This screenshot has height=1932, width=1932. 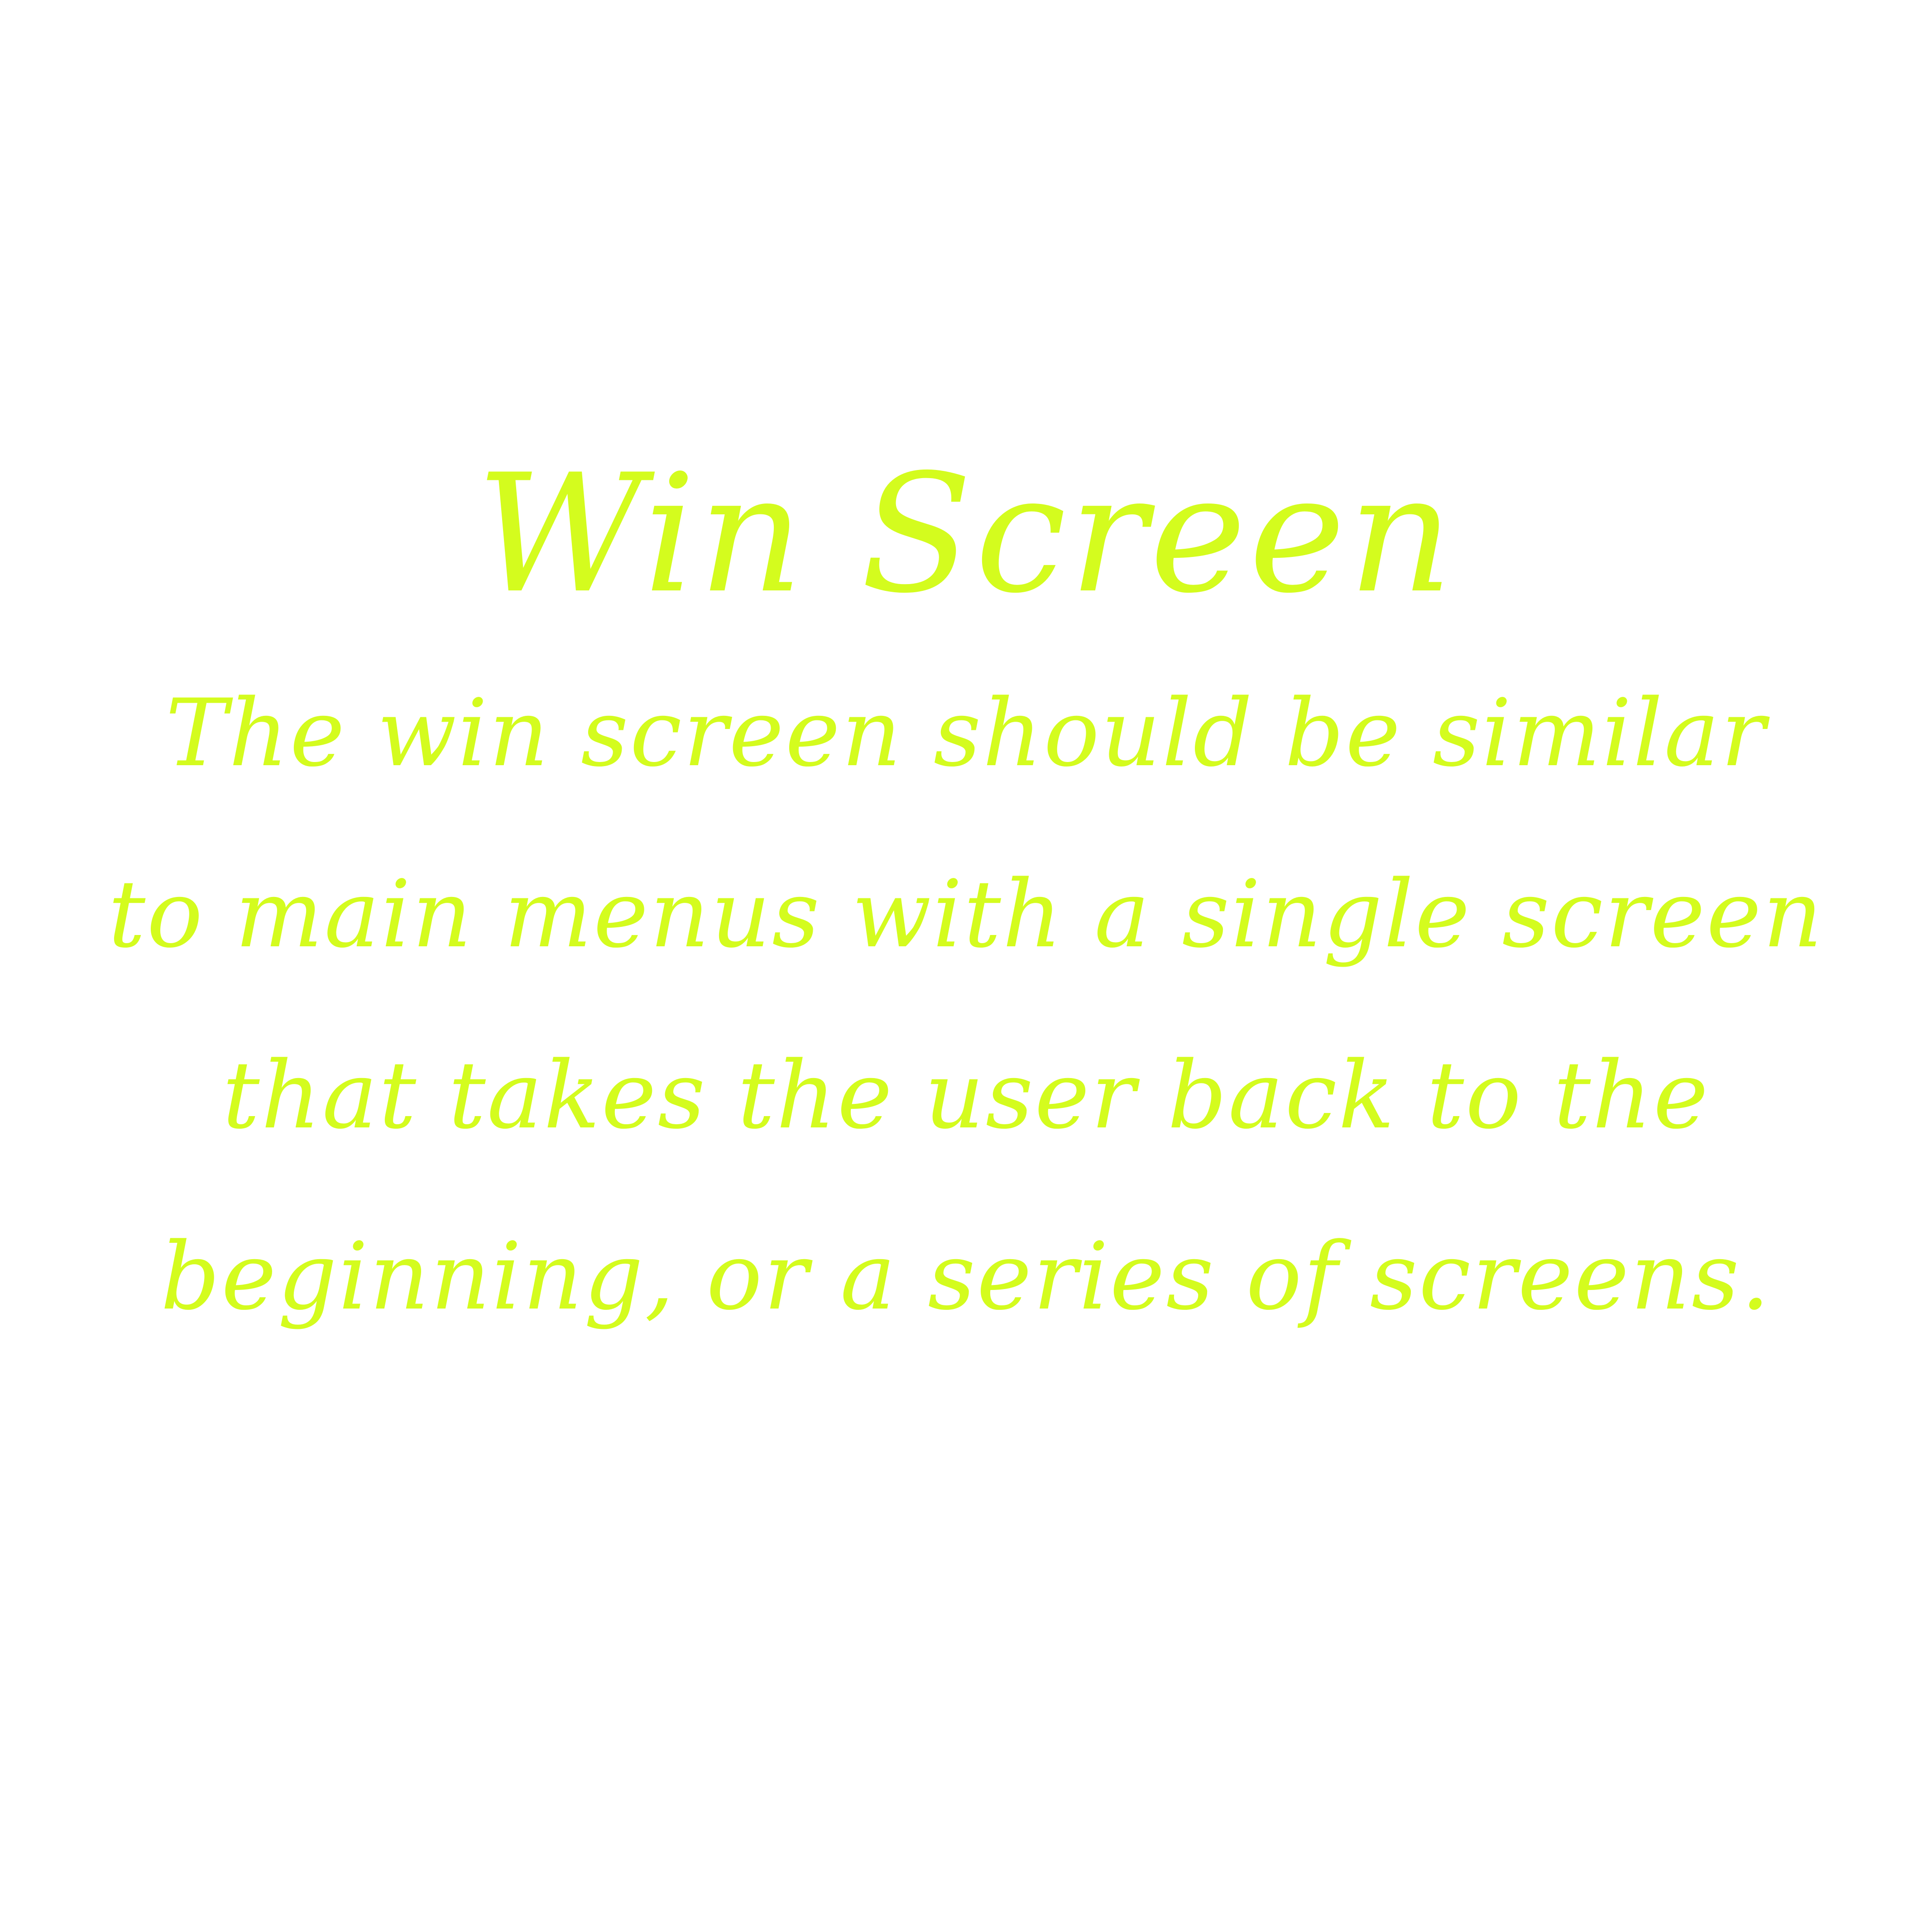 What do you see at coordinates (966, 534) in the screenshot?
I see `page-title: Win Screen` at bounding box center [966, 534].